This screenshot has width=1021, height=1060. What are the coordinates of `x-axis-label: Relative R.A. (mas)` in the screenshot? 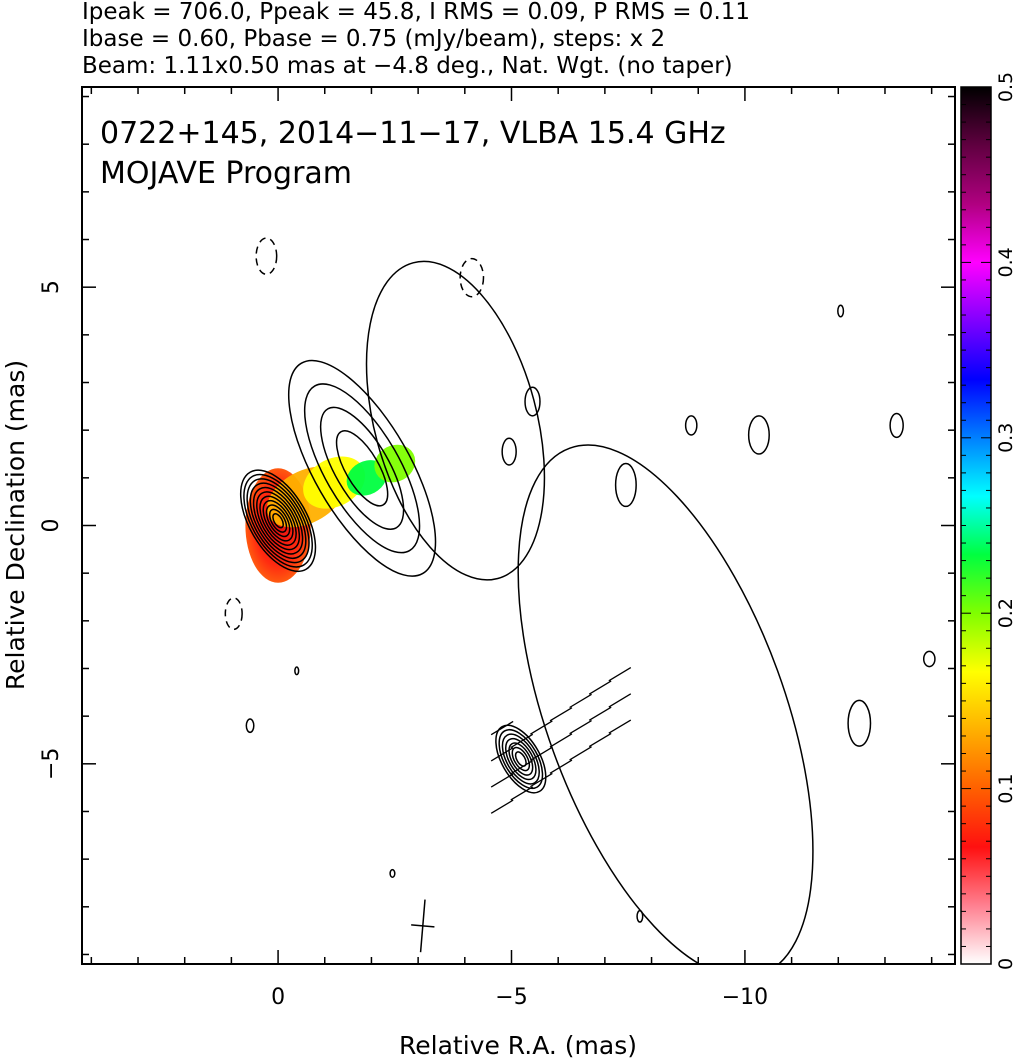 It's located at (518, 1045).